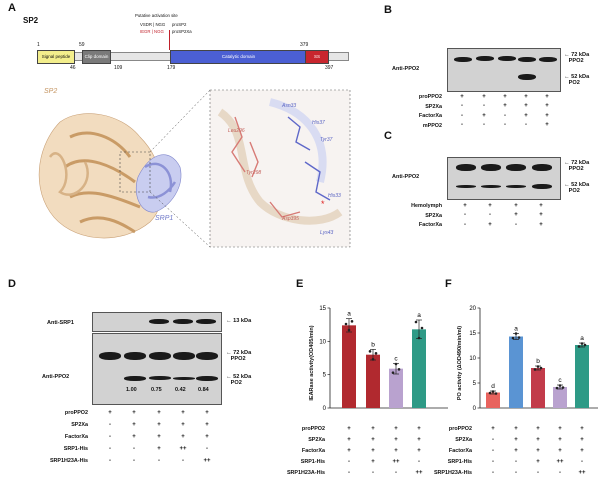  What do you see at coordinates (300, 284) in the screenshot?
I see `panel-e-letter: E` at bounding box center [300, 284].